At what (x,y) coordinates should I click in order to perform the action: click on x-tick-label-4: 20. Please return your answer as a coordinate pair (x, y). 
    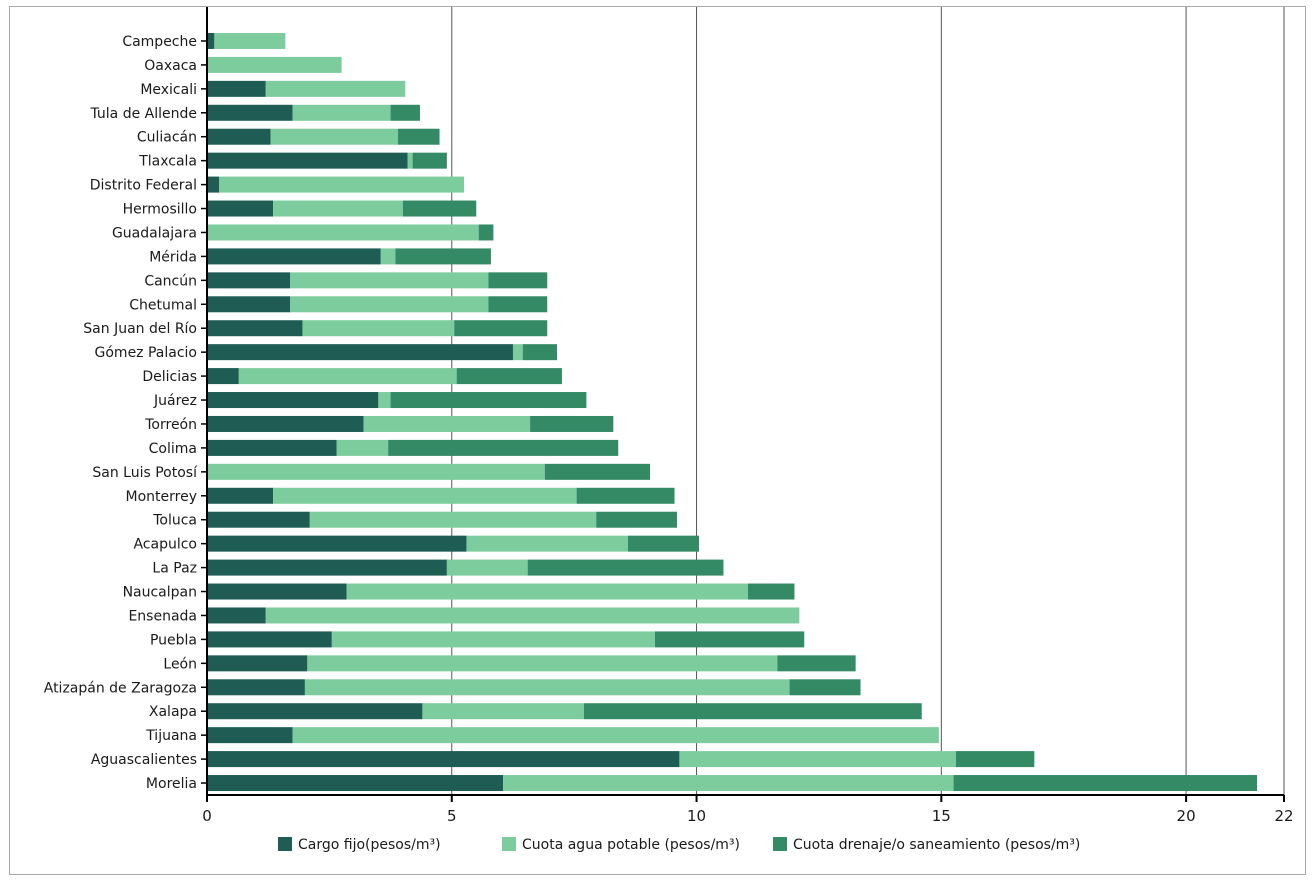
    Looking at the image, I should click on (1186, 816).